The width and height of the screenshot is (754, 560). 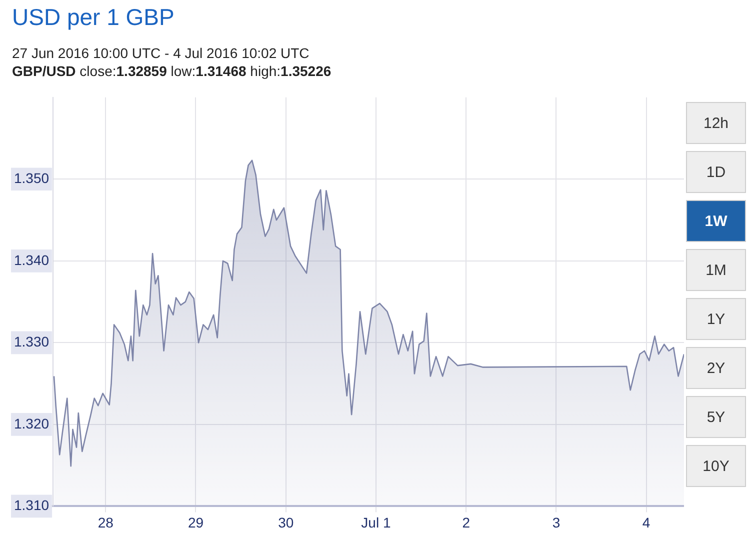 I want to click on y-tick-label: 1.310, so click(x=32, y=505).